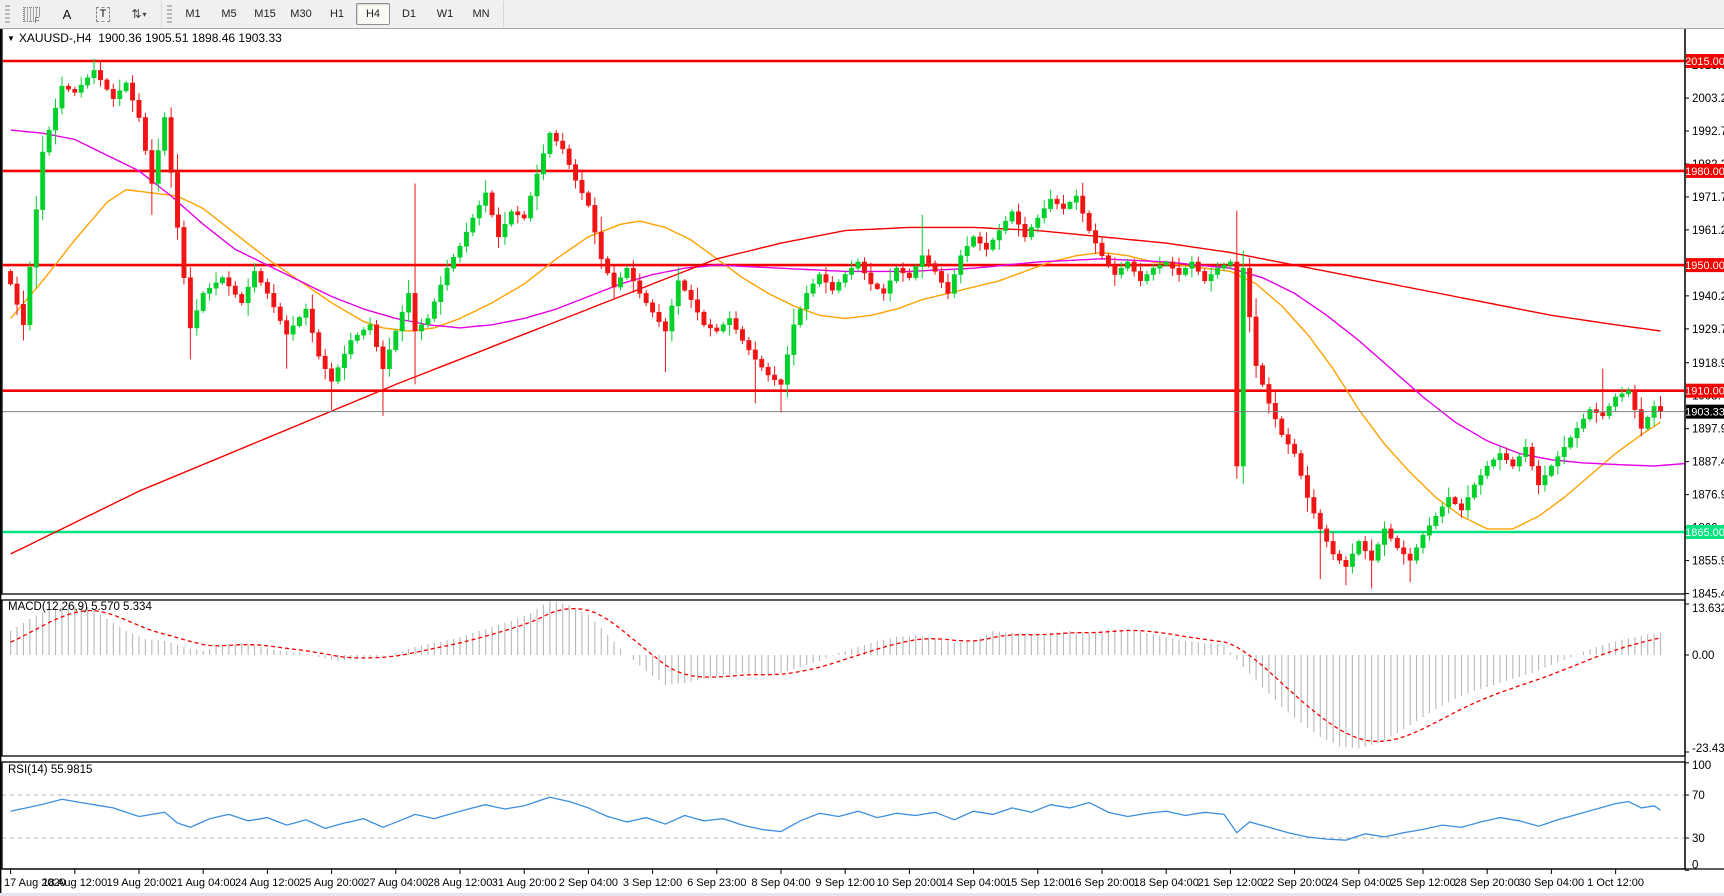  Describe the element at coordinates (652, 883) in the screenshot. I see `svg-text: 3 Sep 12:00` at that location.